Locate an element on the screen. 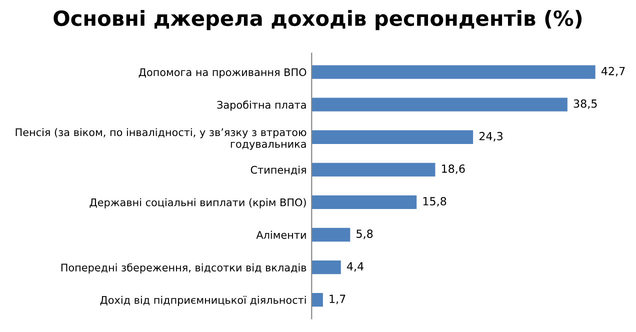 The image size is (636, 332). y-tick-label: Стипендія is located at coordinates (278, 171).